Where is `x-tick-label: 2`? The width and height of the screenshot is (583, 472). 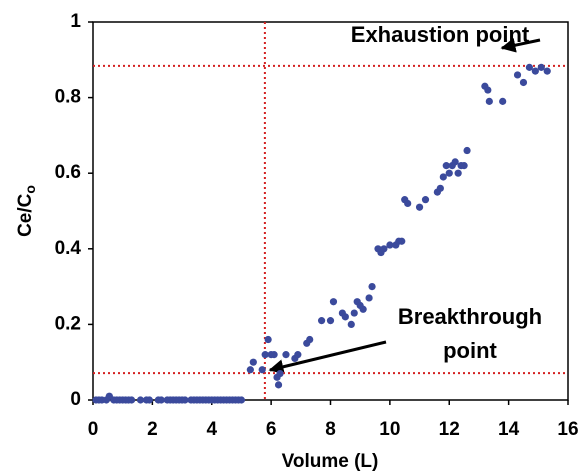 x-tick-label: 2 is located at coordinates (152, 429).